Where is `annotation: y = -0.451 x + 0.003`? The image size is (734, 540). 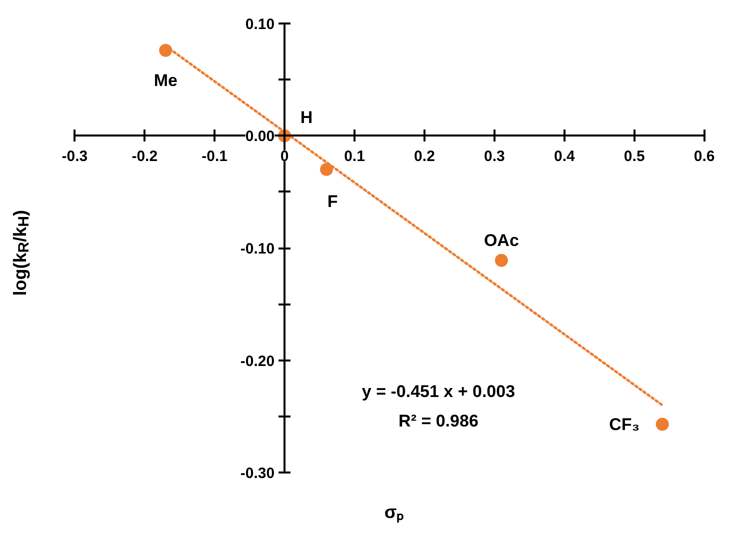 annotation: y = -0.451 x + 0.003 is located at coordinates (439, 392).